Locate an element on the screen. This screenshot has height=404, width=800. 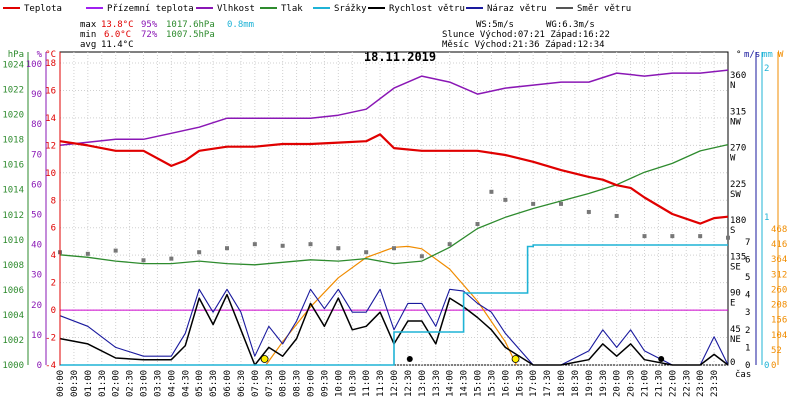
x-tick: 13:30 is located at coordinates (437, 383).